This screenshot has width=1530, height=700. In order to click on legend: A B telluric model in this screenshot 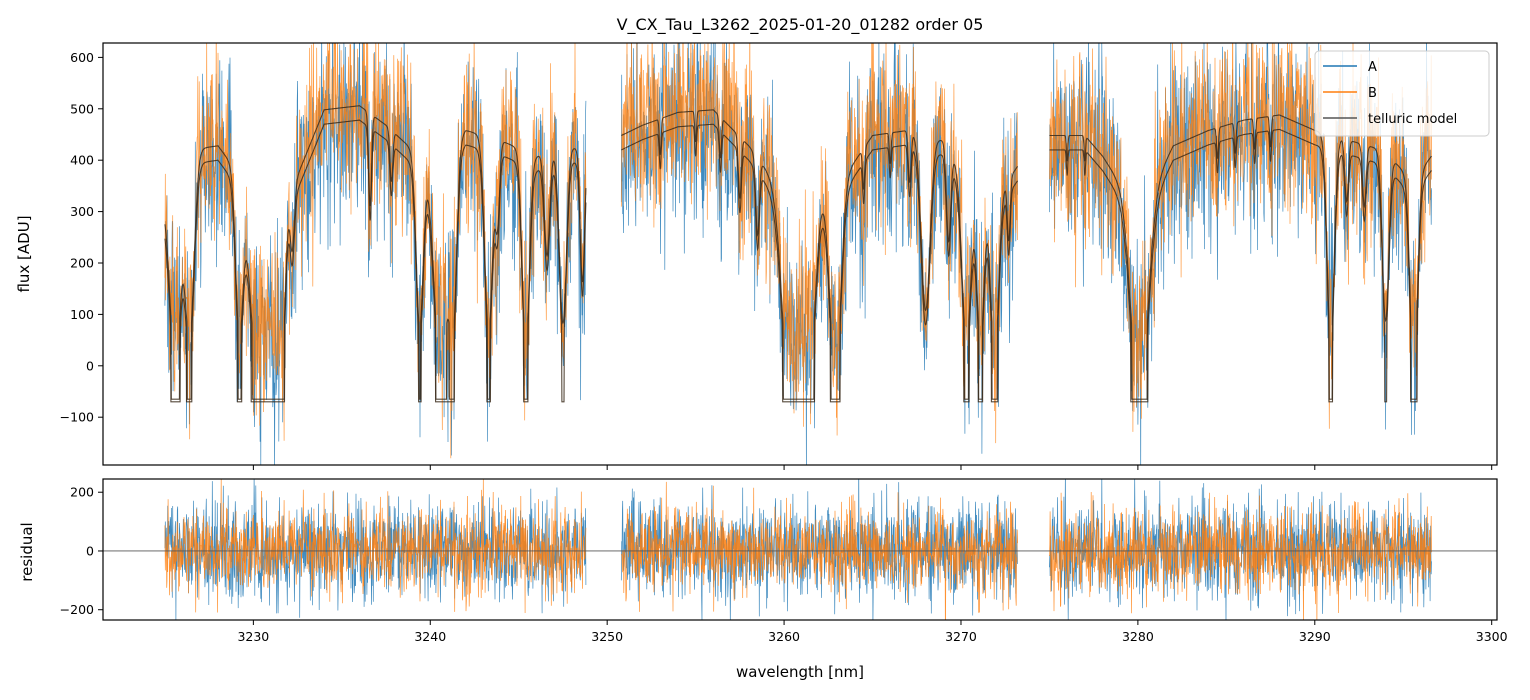, I will do `click(1402, 93)`.